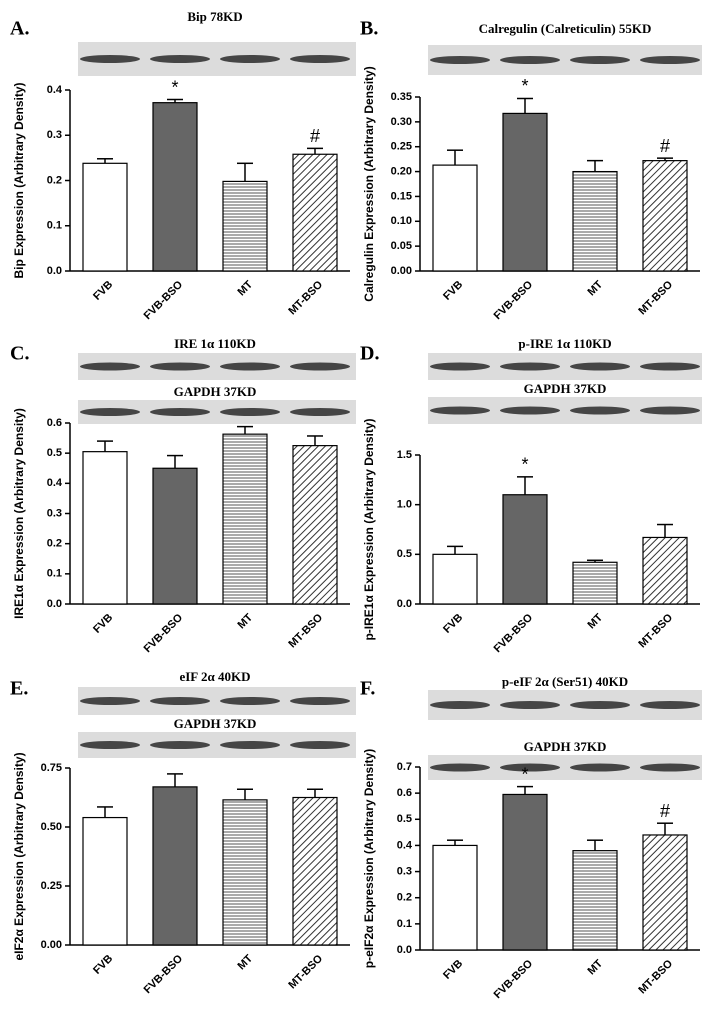  I want to click on y-axis-label: p-eIF2α Expression (Arbitrary Density), so click(369, 858).